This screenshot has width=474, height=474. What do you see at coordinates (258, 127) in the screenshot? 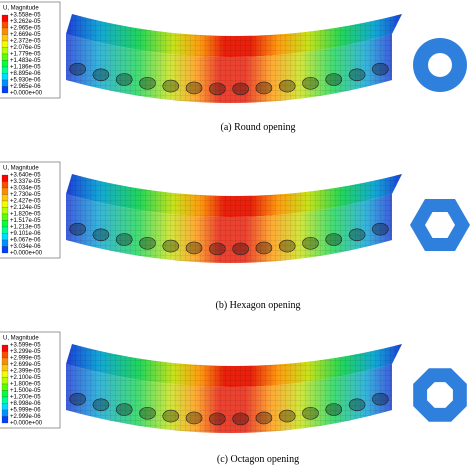
I see `caption: (a) Round opening` at bounding box center [258, 127].